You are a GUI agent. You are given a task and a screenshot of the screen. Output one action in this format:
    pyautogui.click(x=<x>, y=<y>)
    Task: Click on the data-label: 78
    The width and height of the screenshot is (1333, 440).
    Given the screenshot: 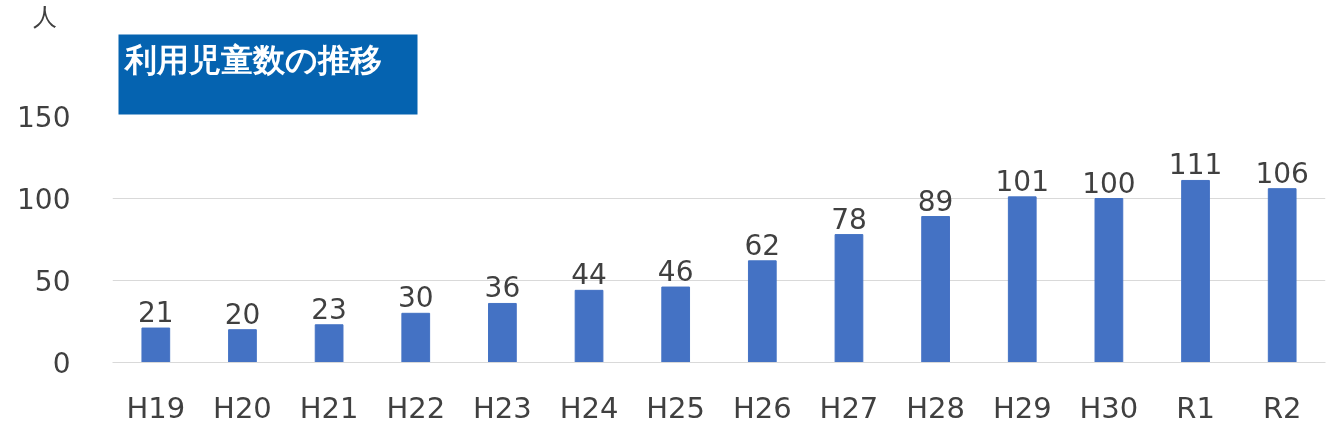 What is the action you would take?
    pyautogui.click(x=849, y=219)
    